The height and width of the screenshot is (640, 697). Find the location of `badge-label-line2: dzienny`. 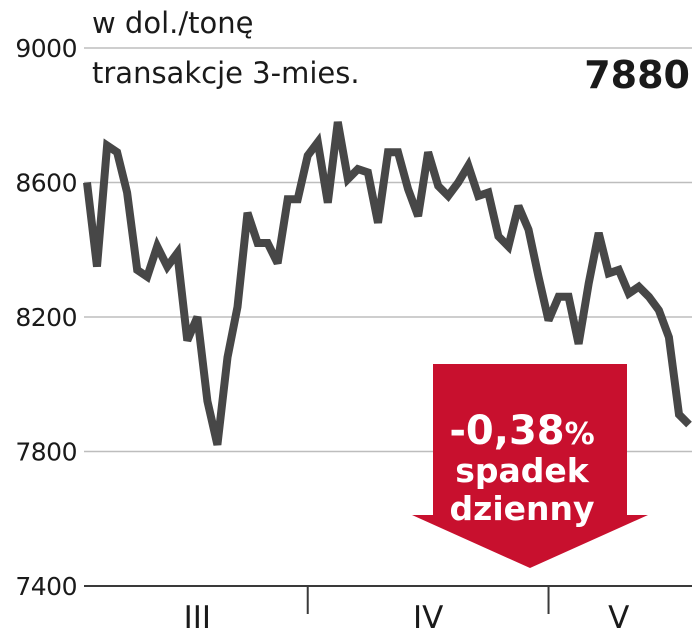

badge-label-line2: dzienny is located at coordinates (521, 508).